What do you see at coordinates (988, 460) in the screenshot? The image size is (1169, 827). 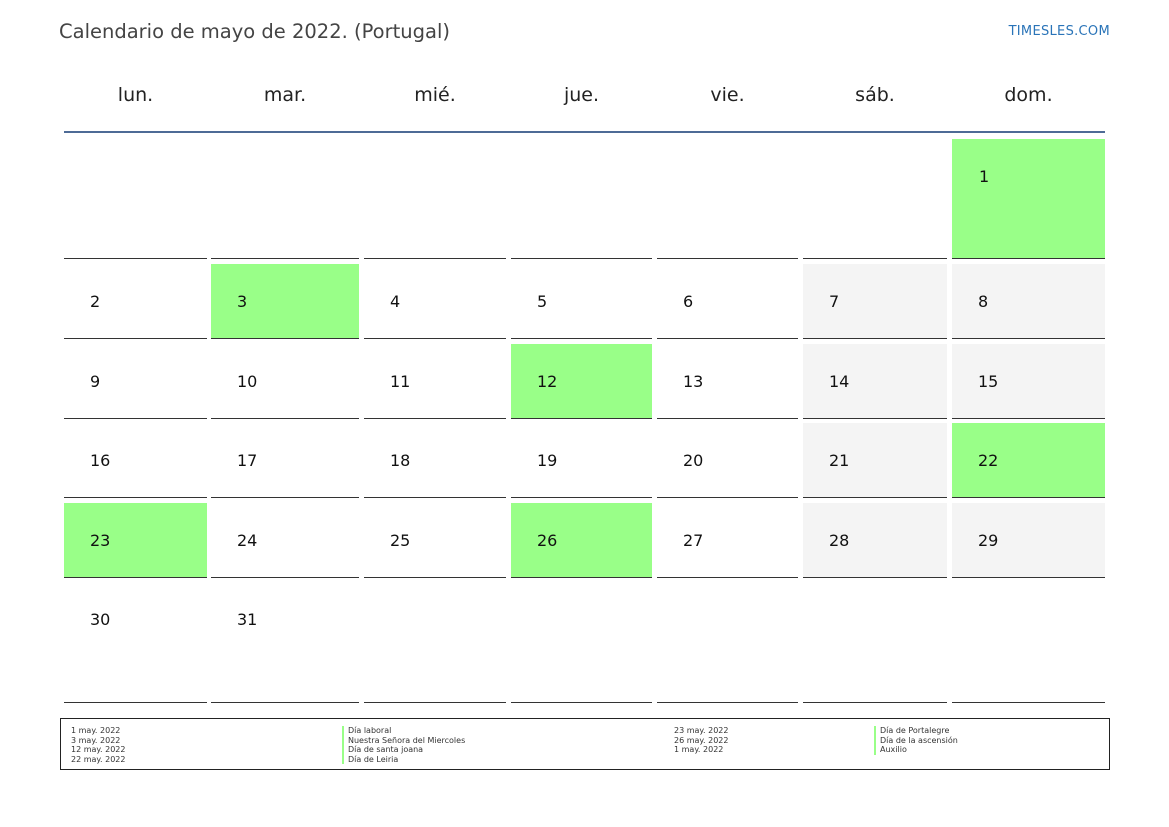 I see `day-number: 22` at bounding box center [988, 460].